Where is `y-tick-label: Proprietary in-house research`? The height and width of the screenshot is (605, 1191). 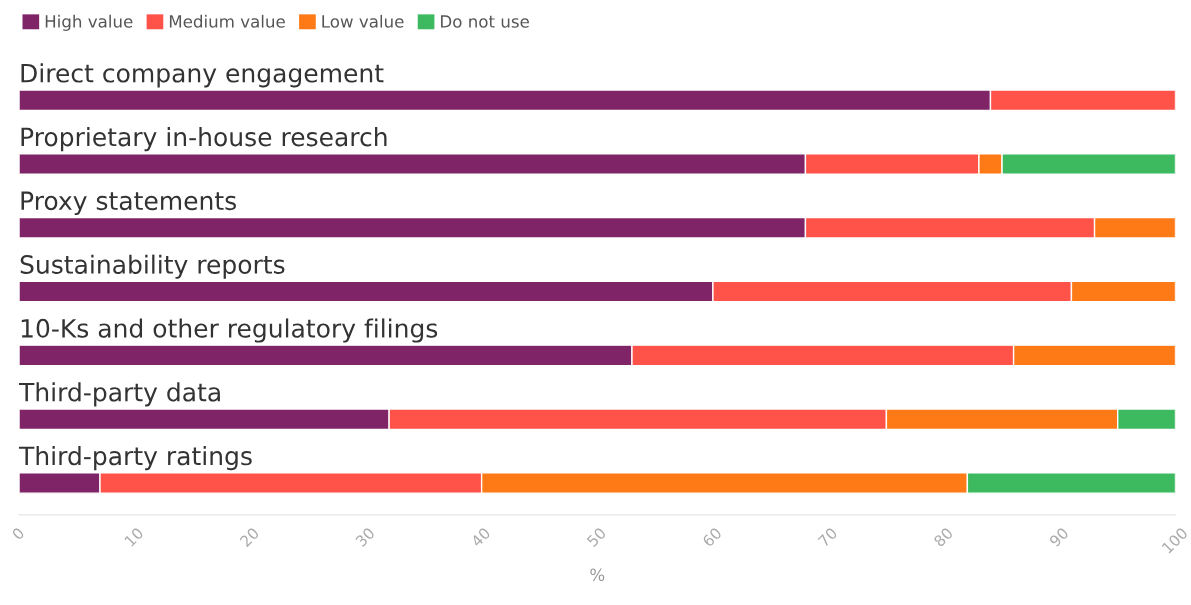
y-tick-label: Proprietary in-house research is located at coordinates (204, 139).